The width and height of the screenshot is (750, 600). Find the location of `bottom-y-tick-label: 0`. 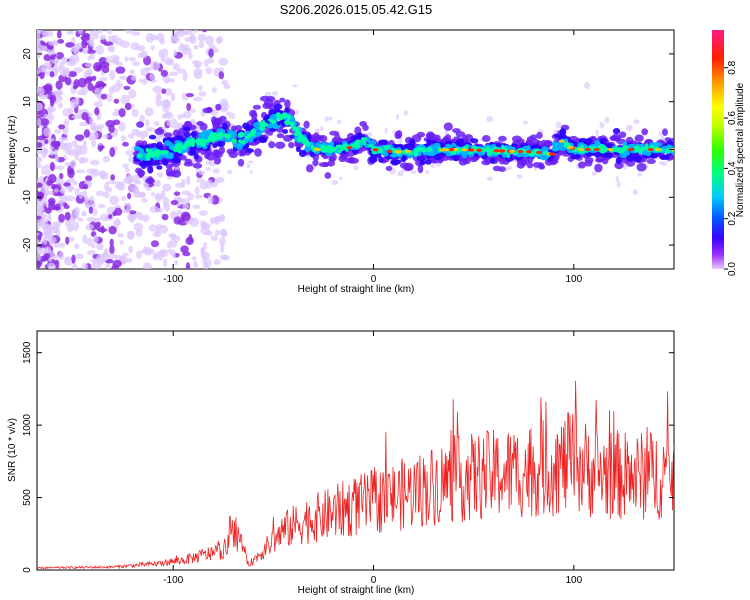

bottom-y-tick-label: 0 is located at coordinates (27, 570).